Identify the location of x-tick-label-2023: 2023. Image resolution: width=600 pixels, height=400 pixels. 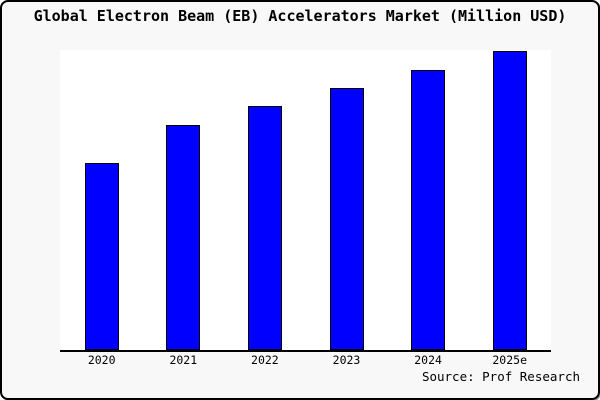
(346, 360).